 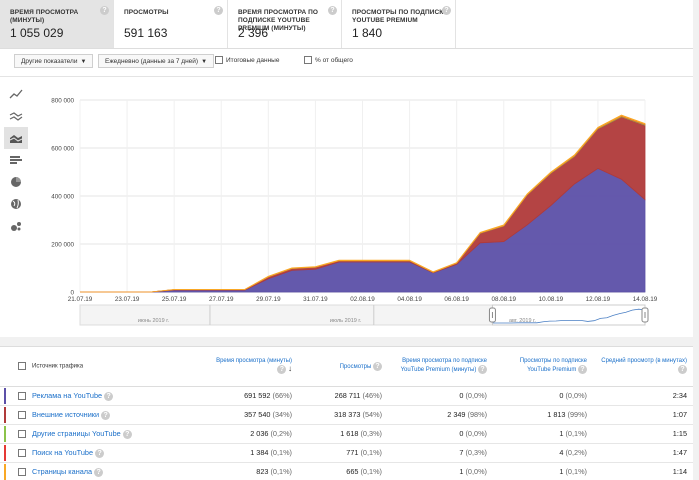 What do you see at coordinates (37, 33) in the screenshot?
I see `metric-value: 1 055 029` at bounding box center [37, 33].